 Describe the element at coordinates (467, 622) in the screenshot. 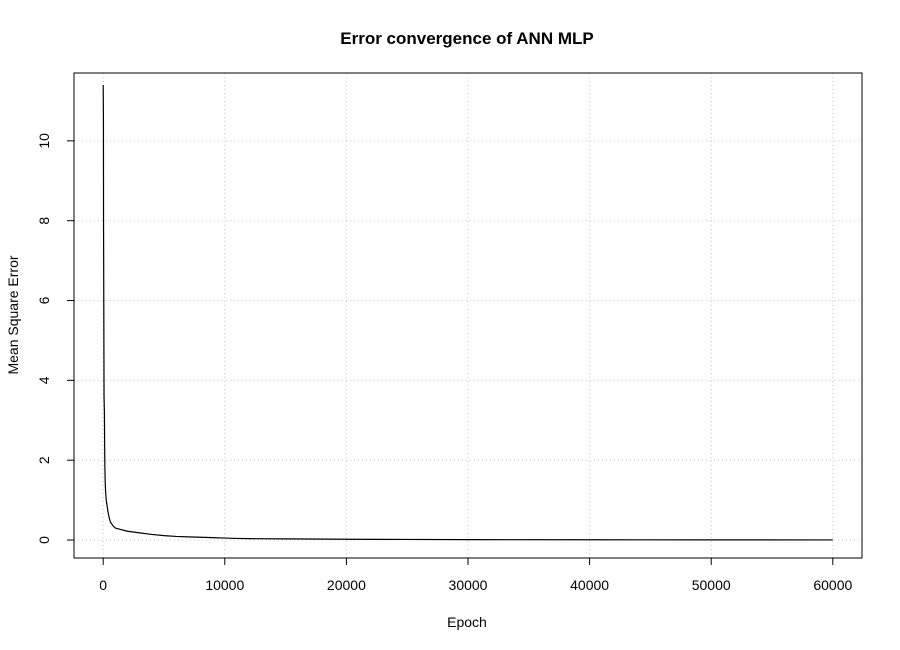

I see `x-axis-label: Epoch` at that location.